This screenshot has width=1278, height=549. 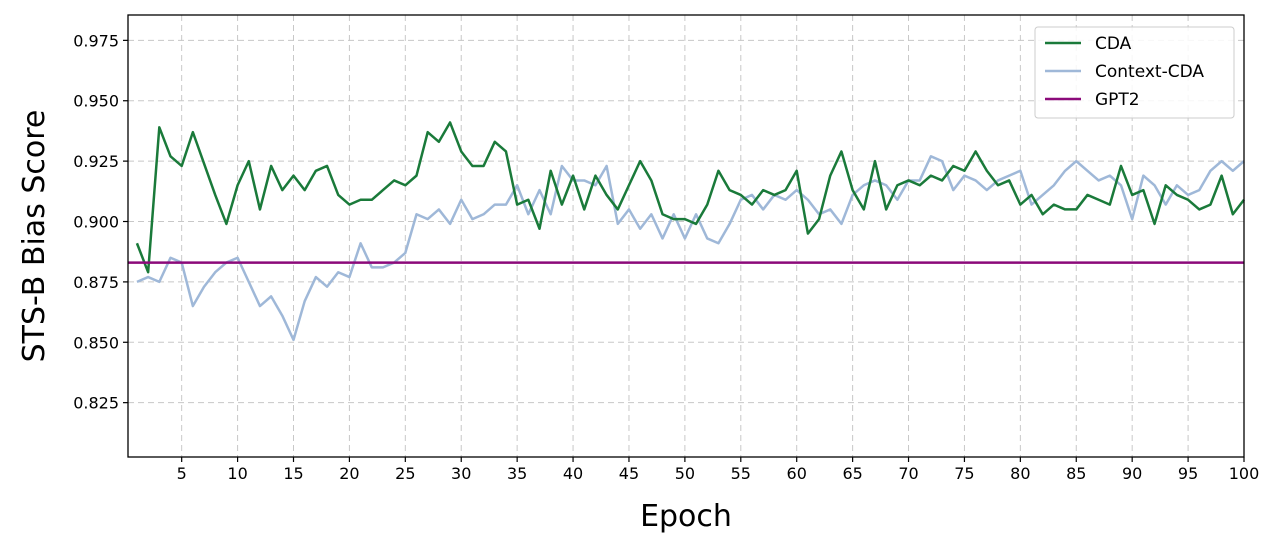 What do you see at coordinates (797, 473) in the screenshot?
I see `x-tick-label: 60` at bounding box center [797, 473].